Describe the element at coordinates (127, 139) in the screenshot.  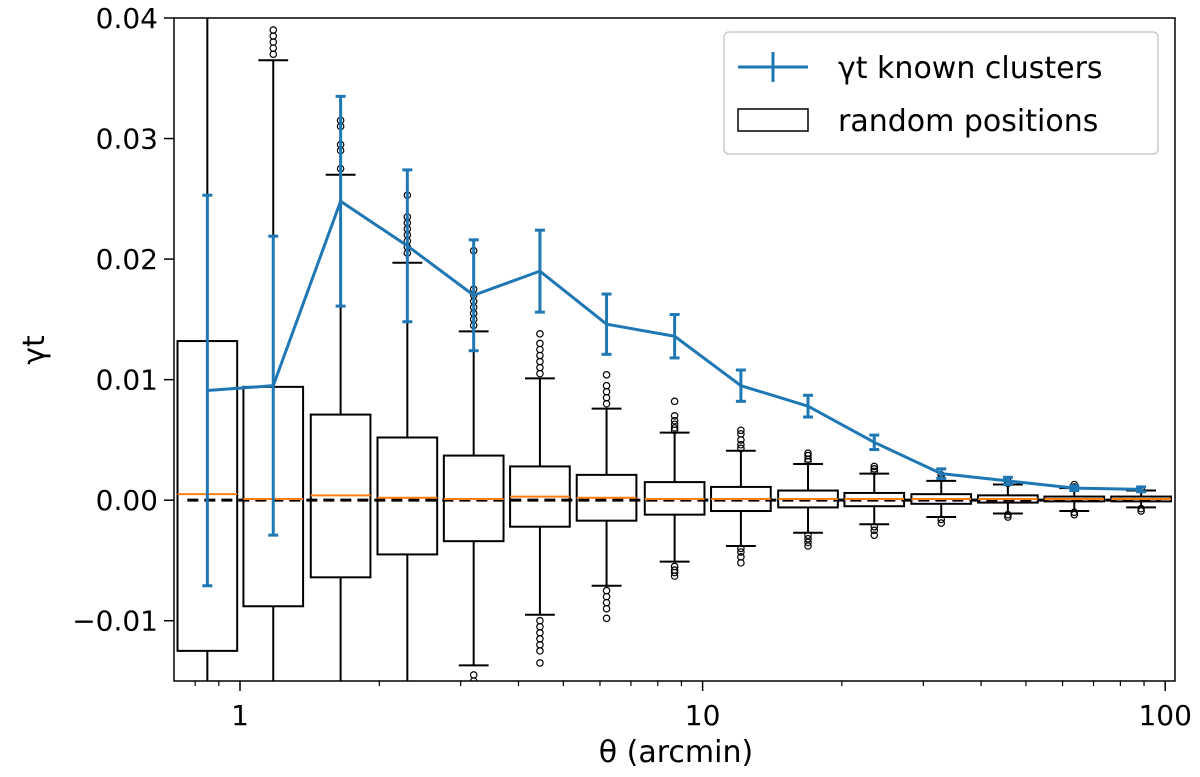
I see `y-tick-label: 0.03` at that location.